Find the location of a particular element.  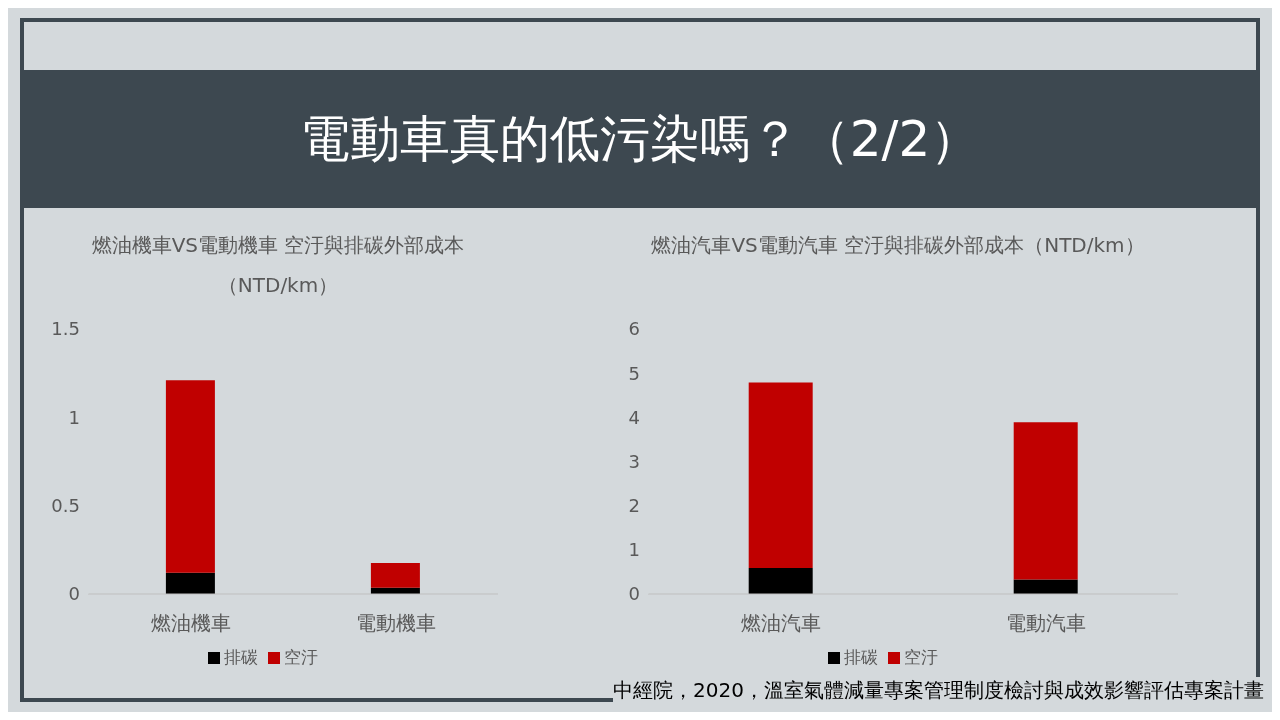

y-tick-label: 2 is located at coordinates (634, 506).